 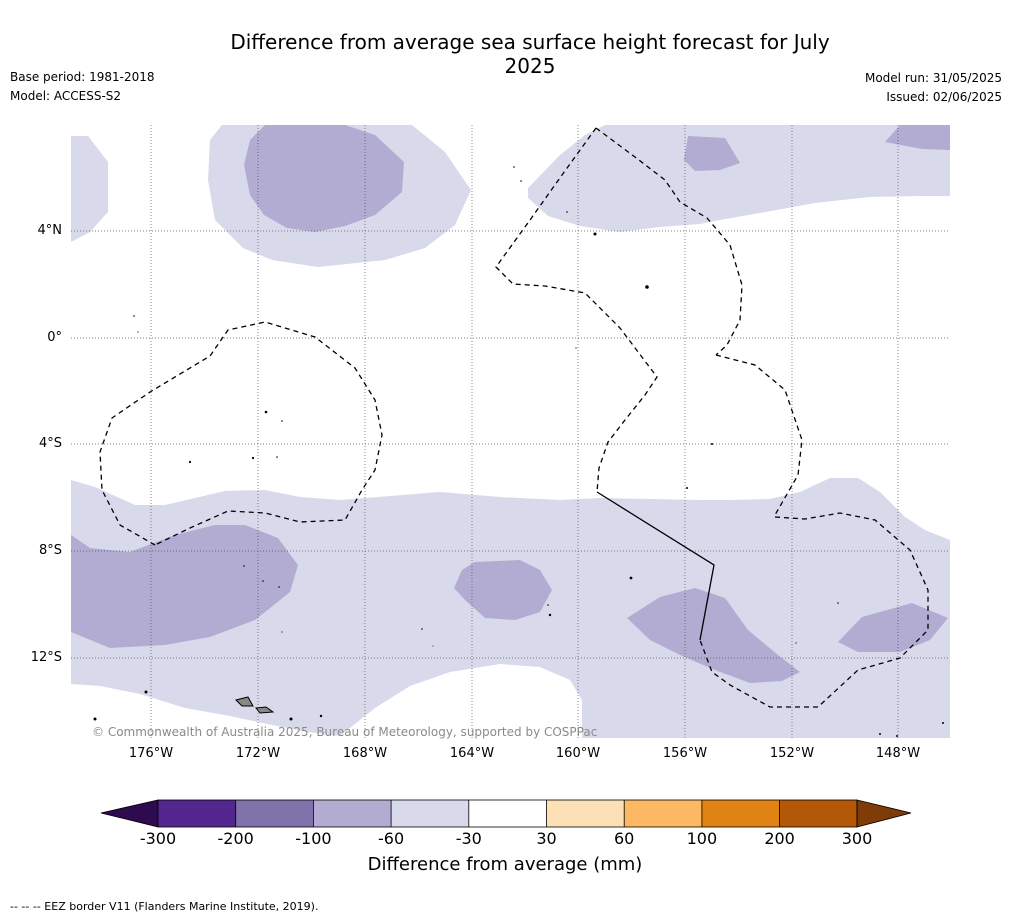 I want to click on lat-label-4s: 4°S, so click(x=50, y=443).